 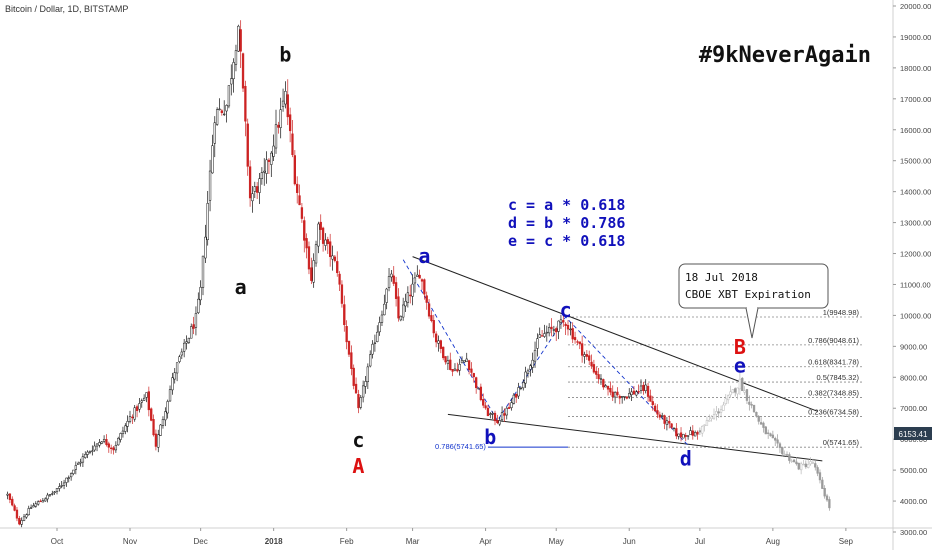 What do you see at coordinates (629, 541) in the screenshot?
I see `x-tick-label: Jun` at bounding box center [629, 541].